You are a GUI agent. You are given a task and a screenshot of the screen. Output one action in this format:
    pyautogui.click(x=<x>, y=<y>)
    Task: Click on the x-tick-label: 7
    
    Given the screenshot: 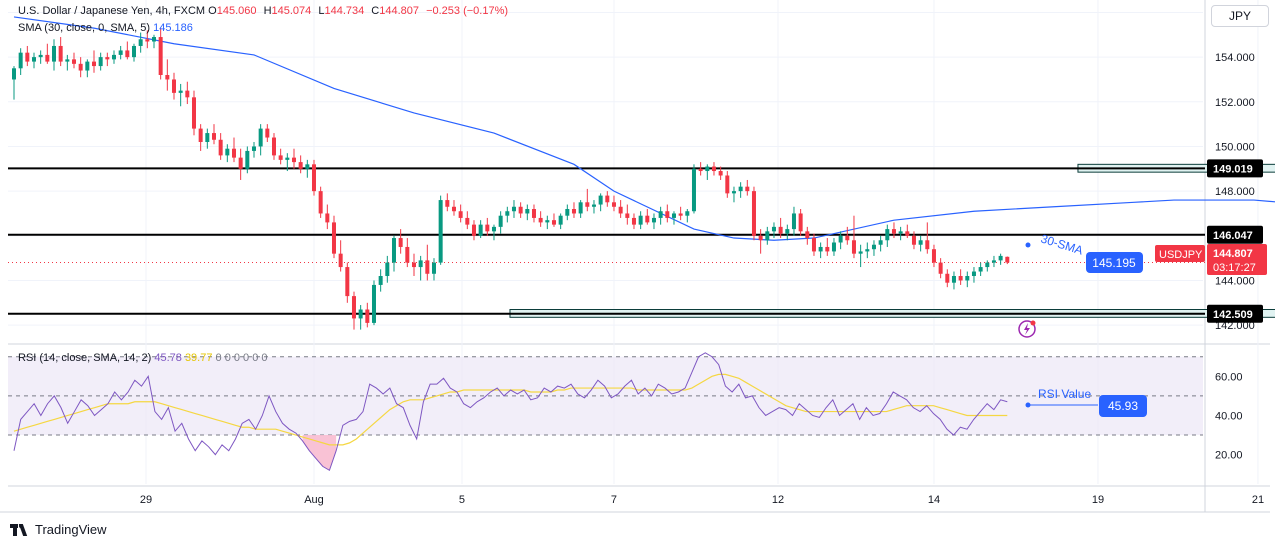 What is the action you would take?
    pyautogui.click(x=614, y=500)
    